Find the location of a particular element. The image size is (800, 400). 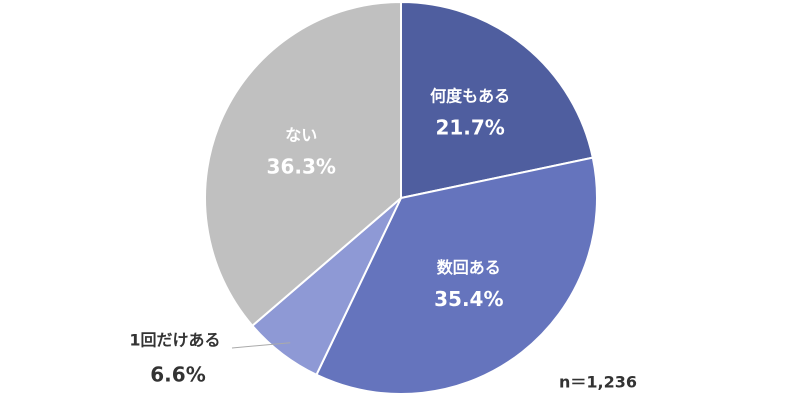

slice-value: 6.6% is located at coordinates (177, 375).